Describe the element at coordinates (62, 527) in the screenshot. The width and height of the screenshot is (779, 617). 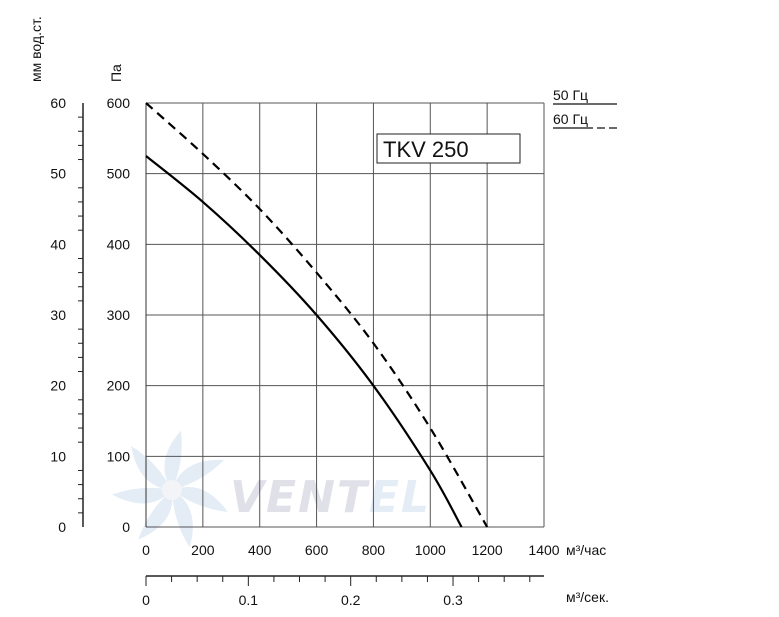
I see `y-tick-label-mmwc: 0` at that location.